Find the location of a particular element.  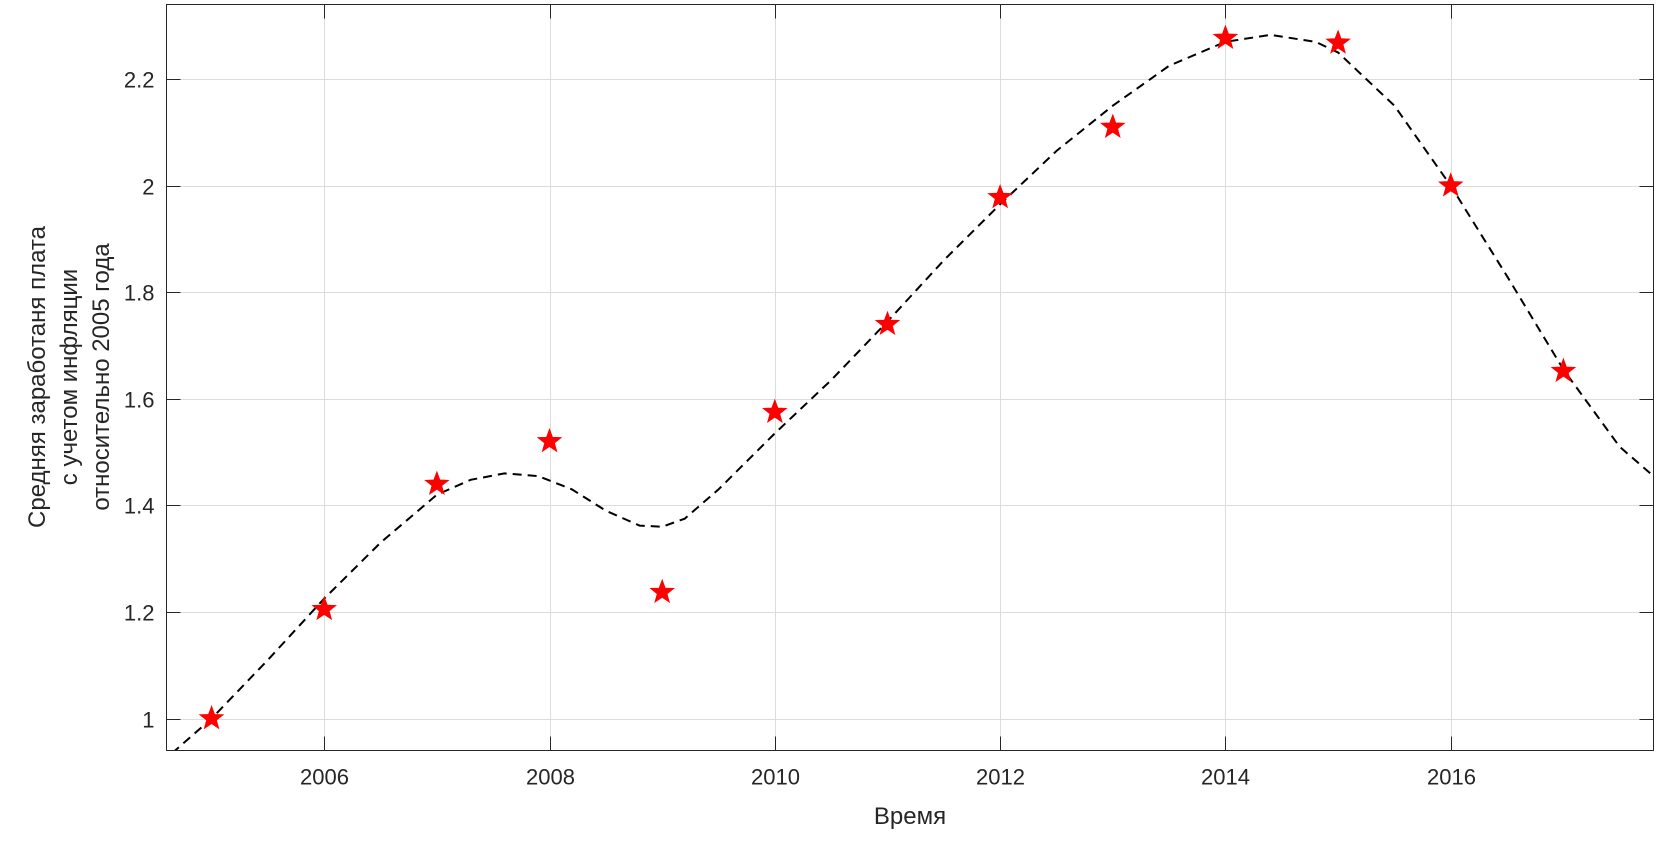

x-axis-title: Время is located at coordinates (910, 816).